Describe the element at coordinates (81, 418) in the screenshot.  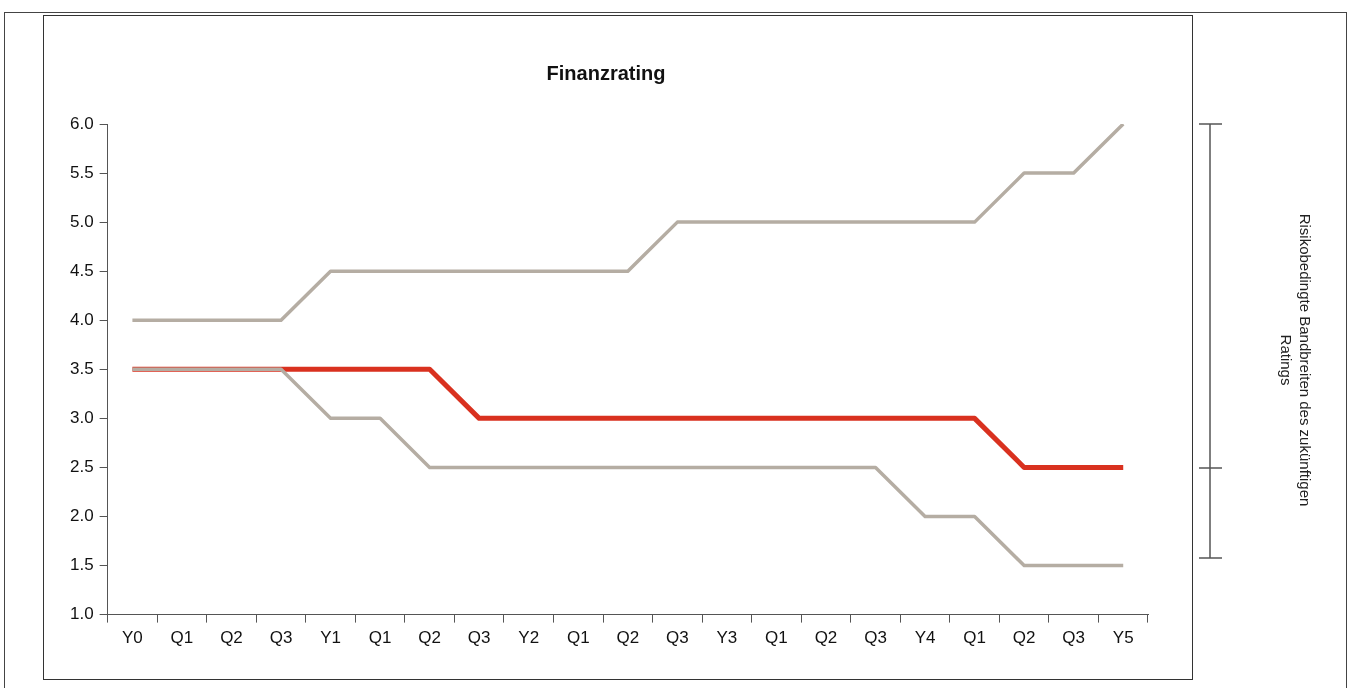
I see `y-tick-label: 3.0` at that location.